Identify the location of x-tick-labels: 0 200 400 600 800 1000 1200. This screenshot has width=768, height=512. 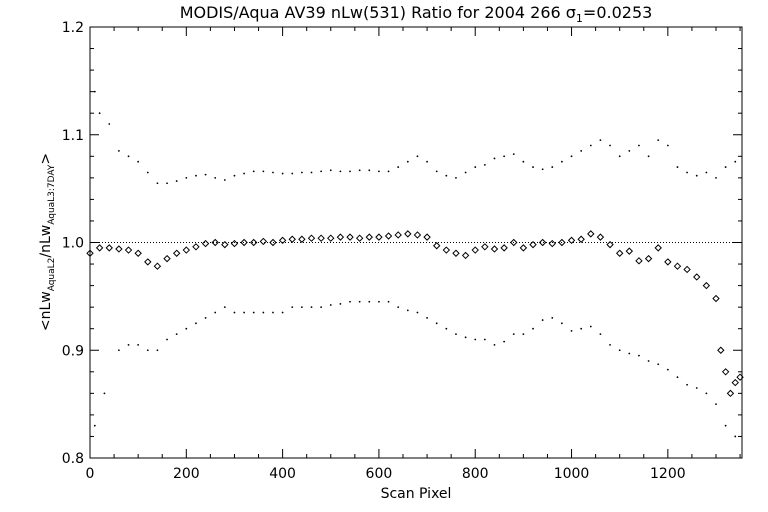
(386, 474).